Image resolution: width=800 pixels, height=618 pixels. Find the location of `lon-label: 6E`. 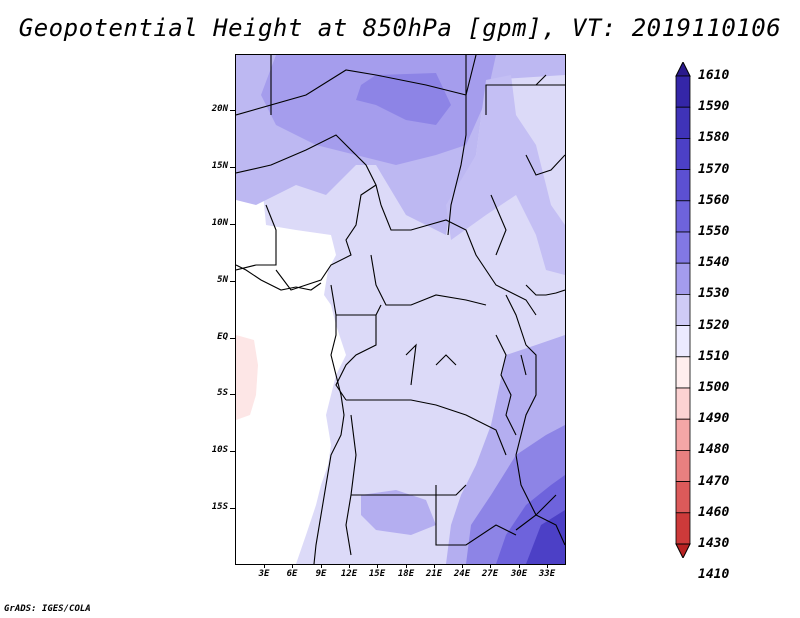

lon-label: 6E is located at coordinates (292, 574).